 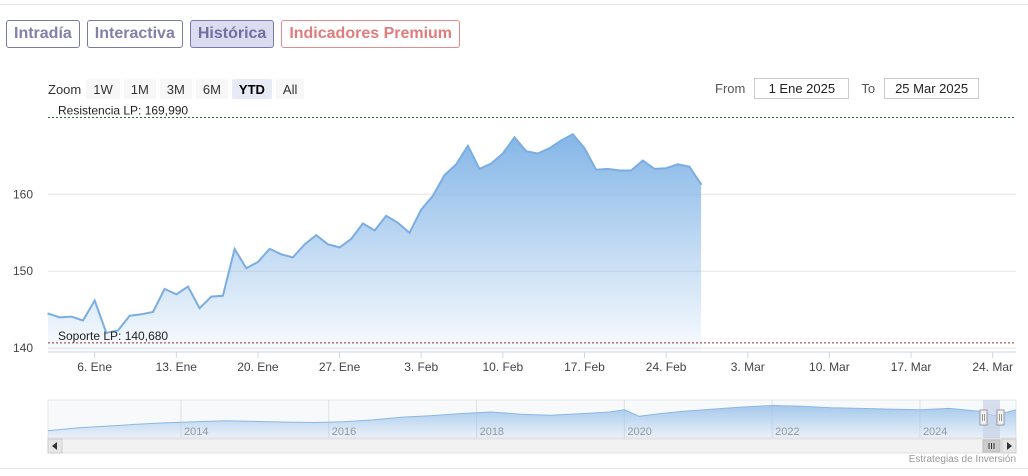 I want to click on x-tick-label: 3. Feb, so click(x=421, y=367).